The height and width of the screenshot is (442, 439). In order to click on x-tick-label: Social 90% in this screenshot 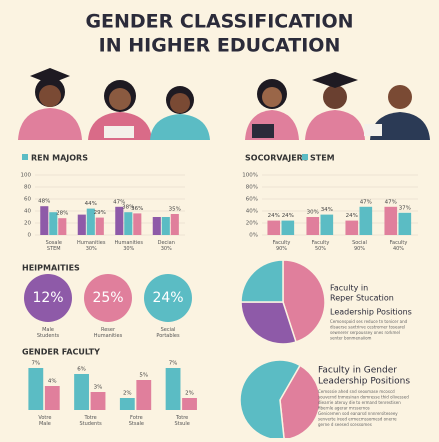, I will do `click(359, 246)`.